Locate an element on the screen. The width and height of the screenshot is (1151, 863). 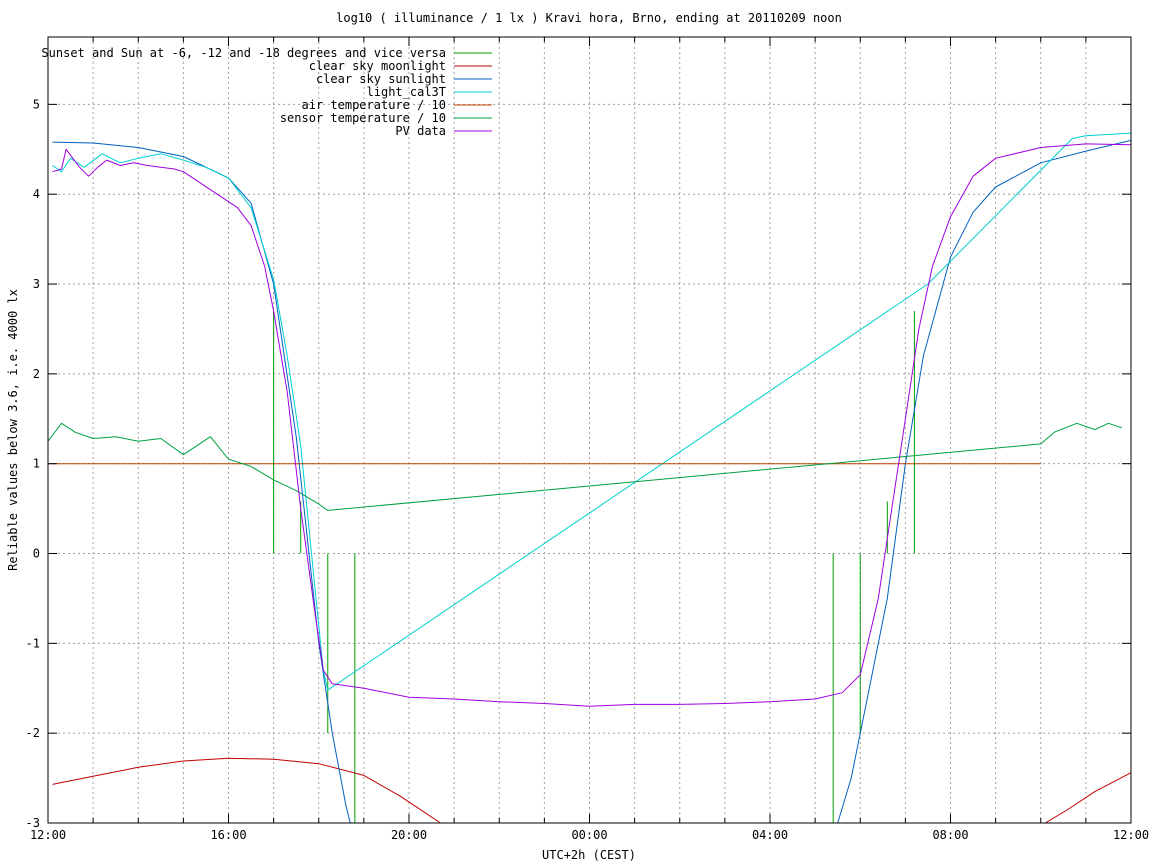
x-tick-label: 08:00 is located at coordinates (950, 835).